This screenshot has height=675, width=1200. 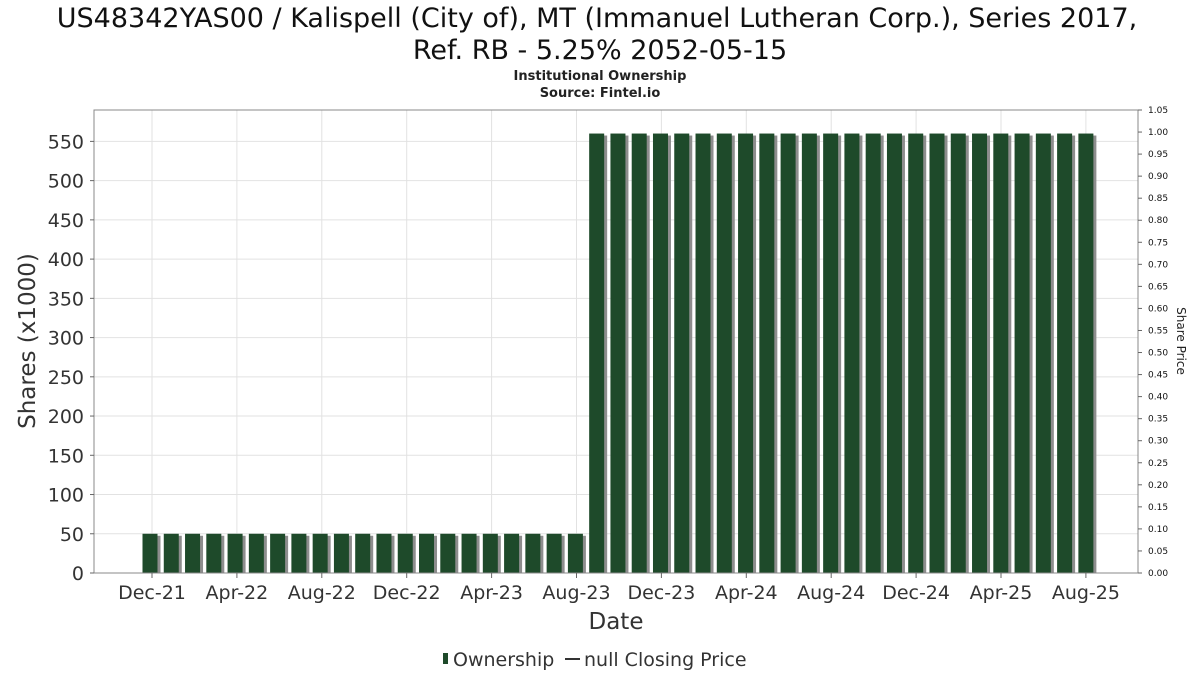 I want to click on y2-tick-label: 0.00, so click(x=1158, y=574).